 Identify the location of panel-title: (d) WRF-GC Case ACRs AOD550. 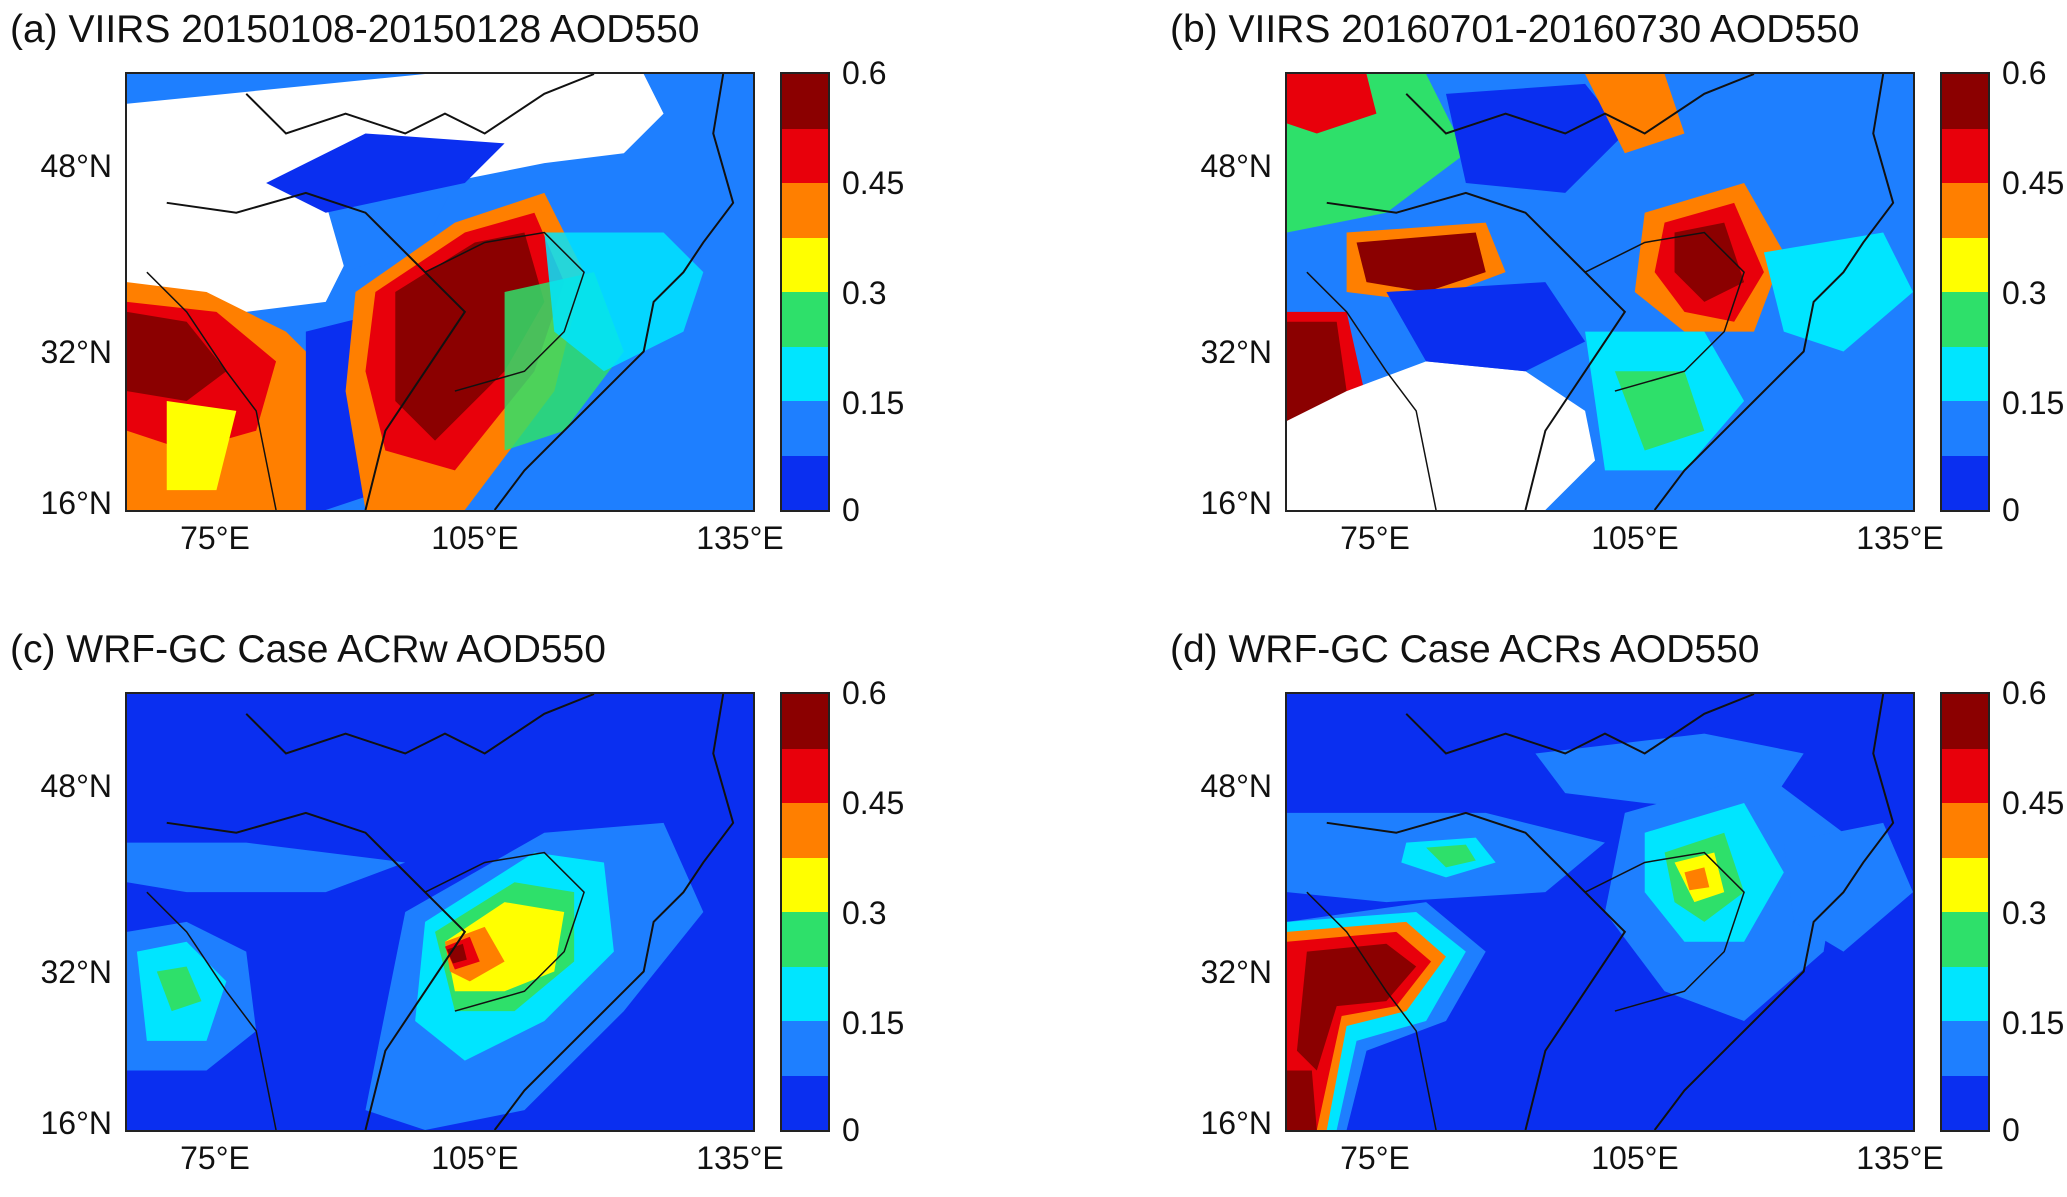
(1465, 649).